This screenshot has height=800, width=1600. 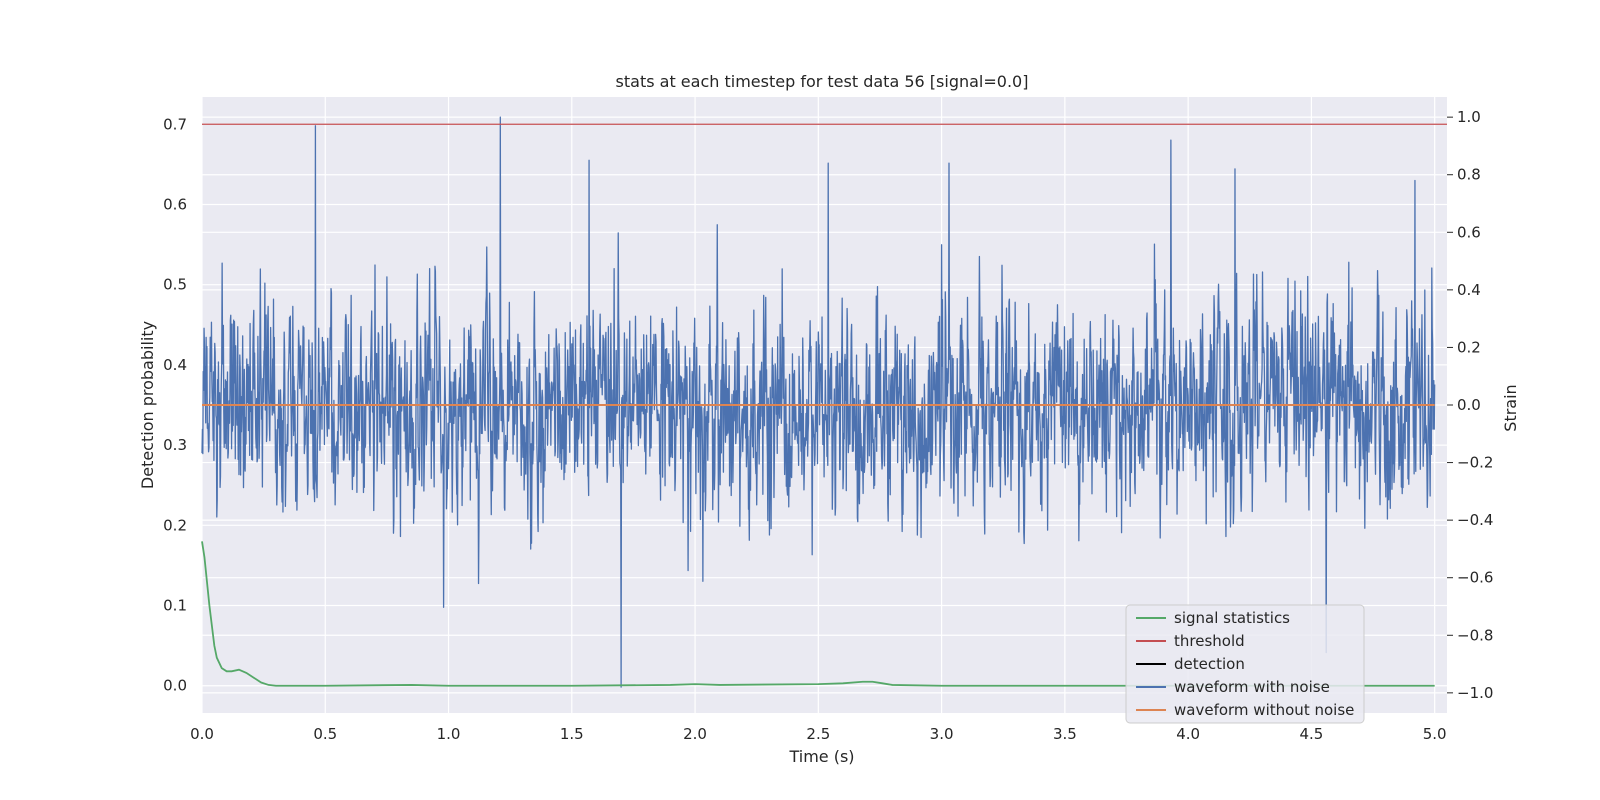 I want to click on legend-label: waveform without noise, so click(x=1264, y=710).